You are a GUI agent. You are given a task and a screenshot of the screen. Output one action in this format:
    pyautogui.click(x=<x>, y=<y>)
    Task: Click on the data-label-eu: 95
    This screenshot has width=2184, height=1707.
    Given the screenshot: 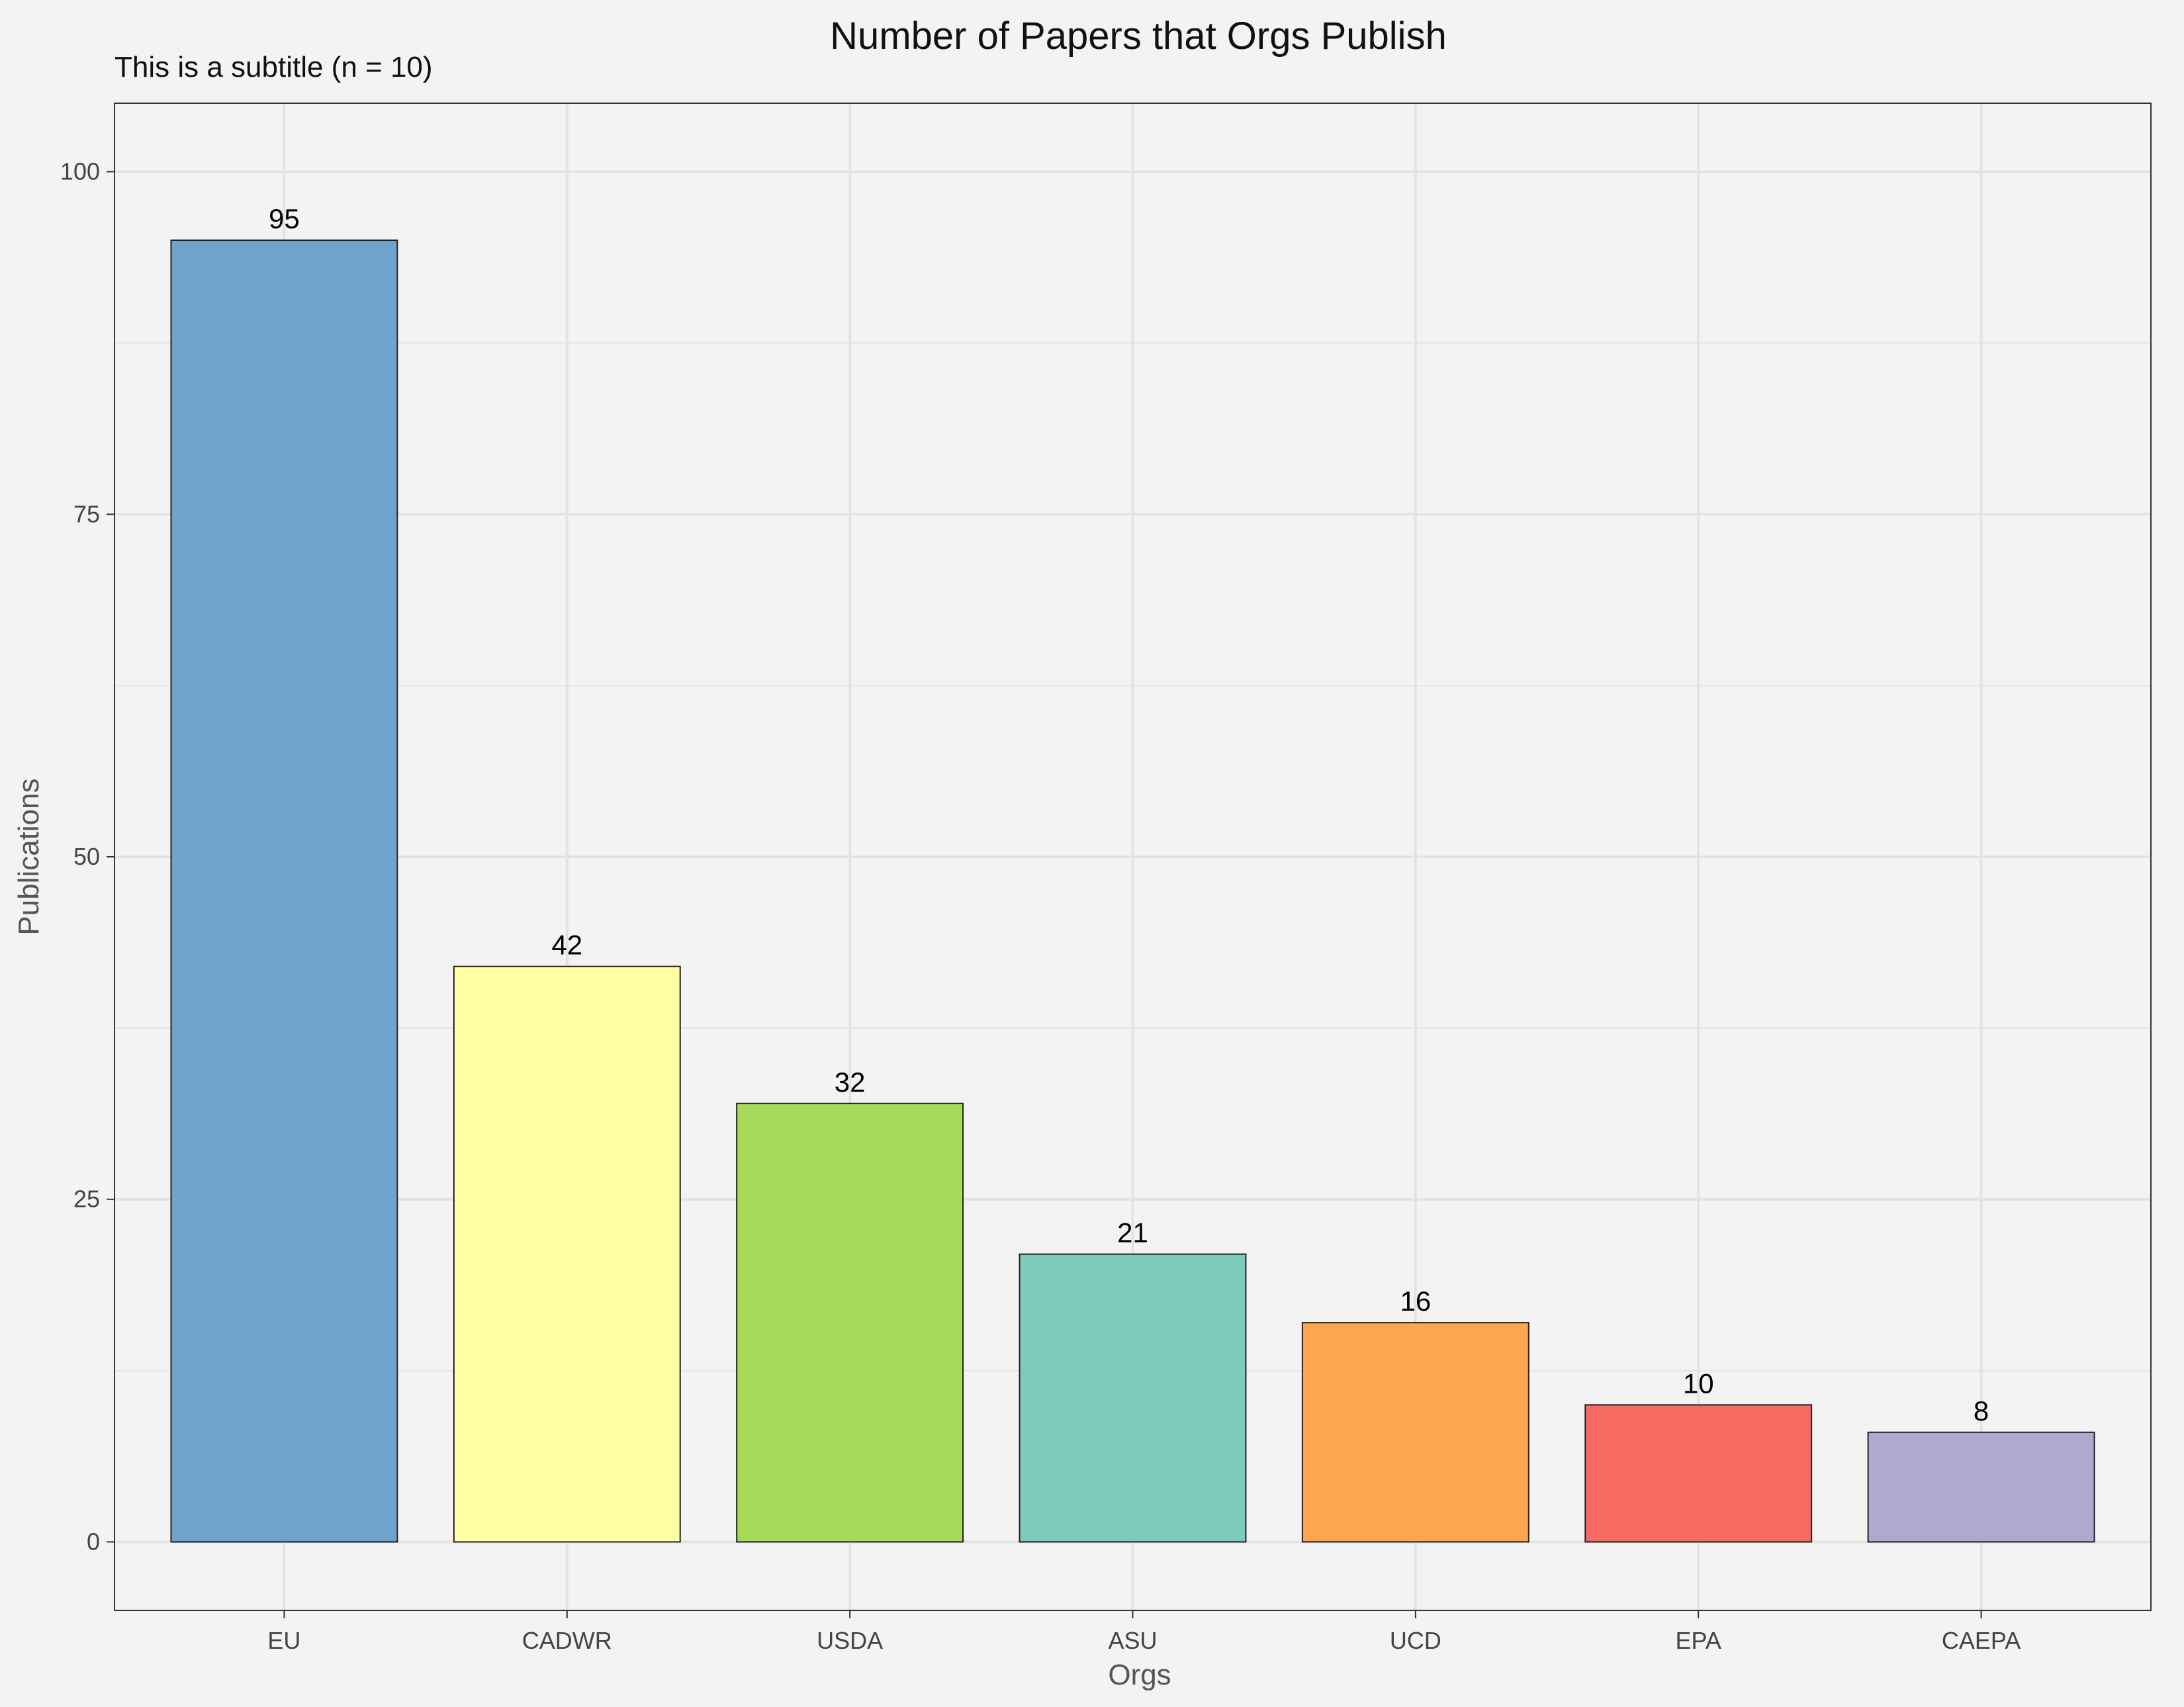 What is the action you would take?
    pyautogui.click(x=284, y=218)
    